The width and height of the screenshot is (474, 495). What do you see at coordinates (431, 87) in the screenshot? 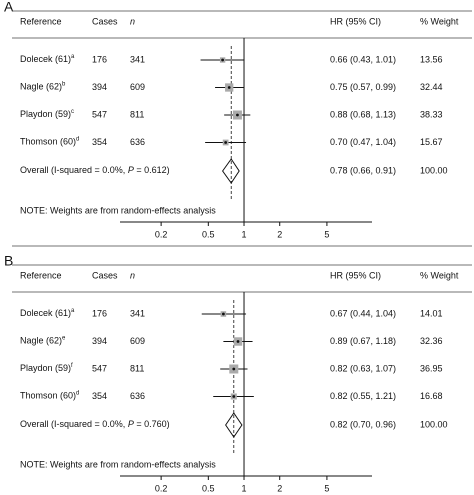
I see `weight-label: 32.44` at bounding box center [431, 87].